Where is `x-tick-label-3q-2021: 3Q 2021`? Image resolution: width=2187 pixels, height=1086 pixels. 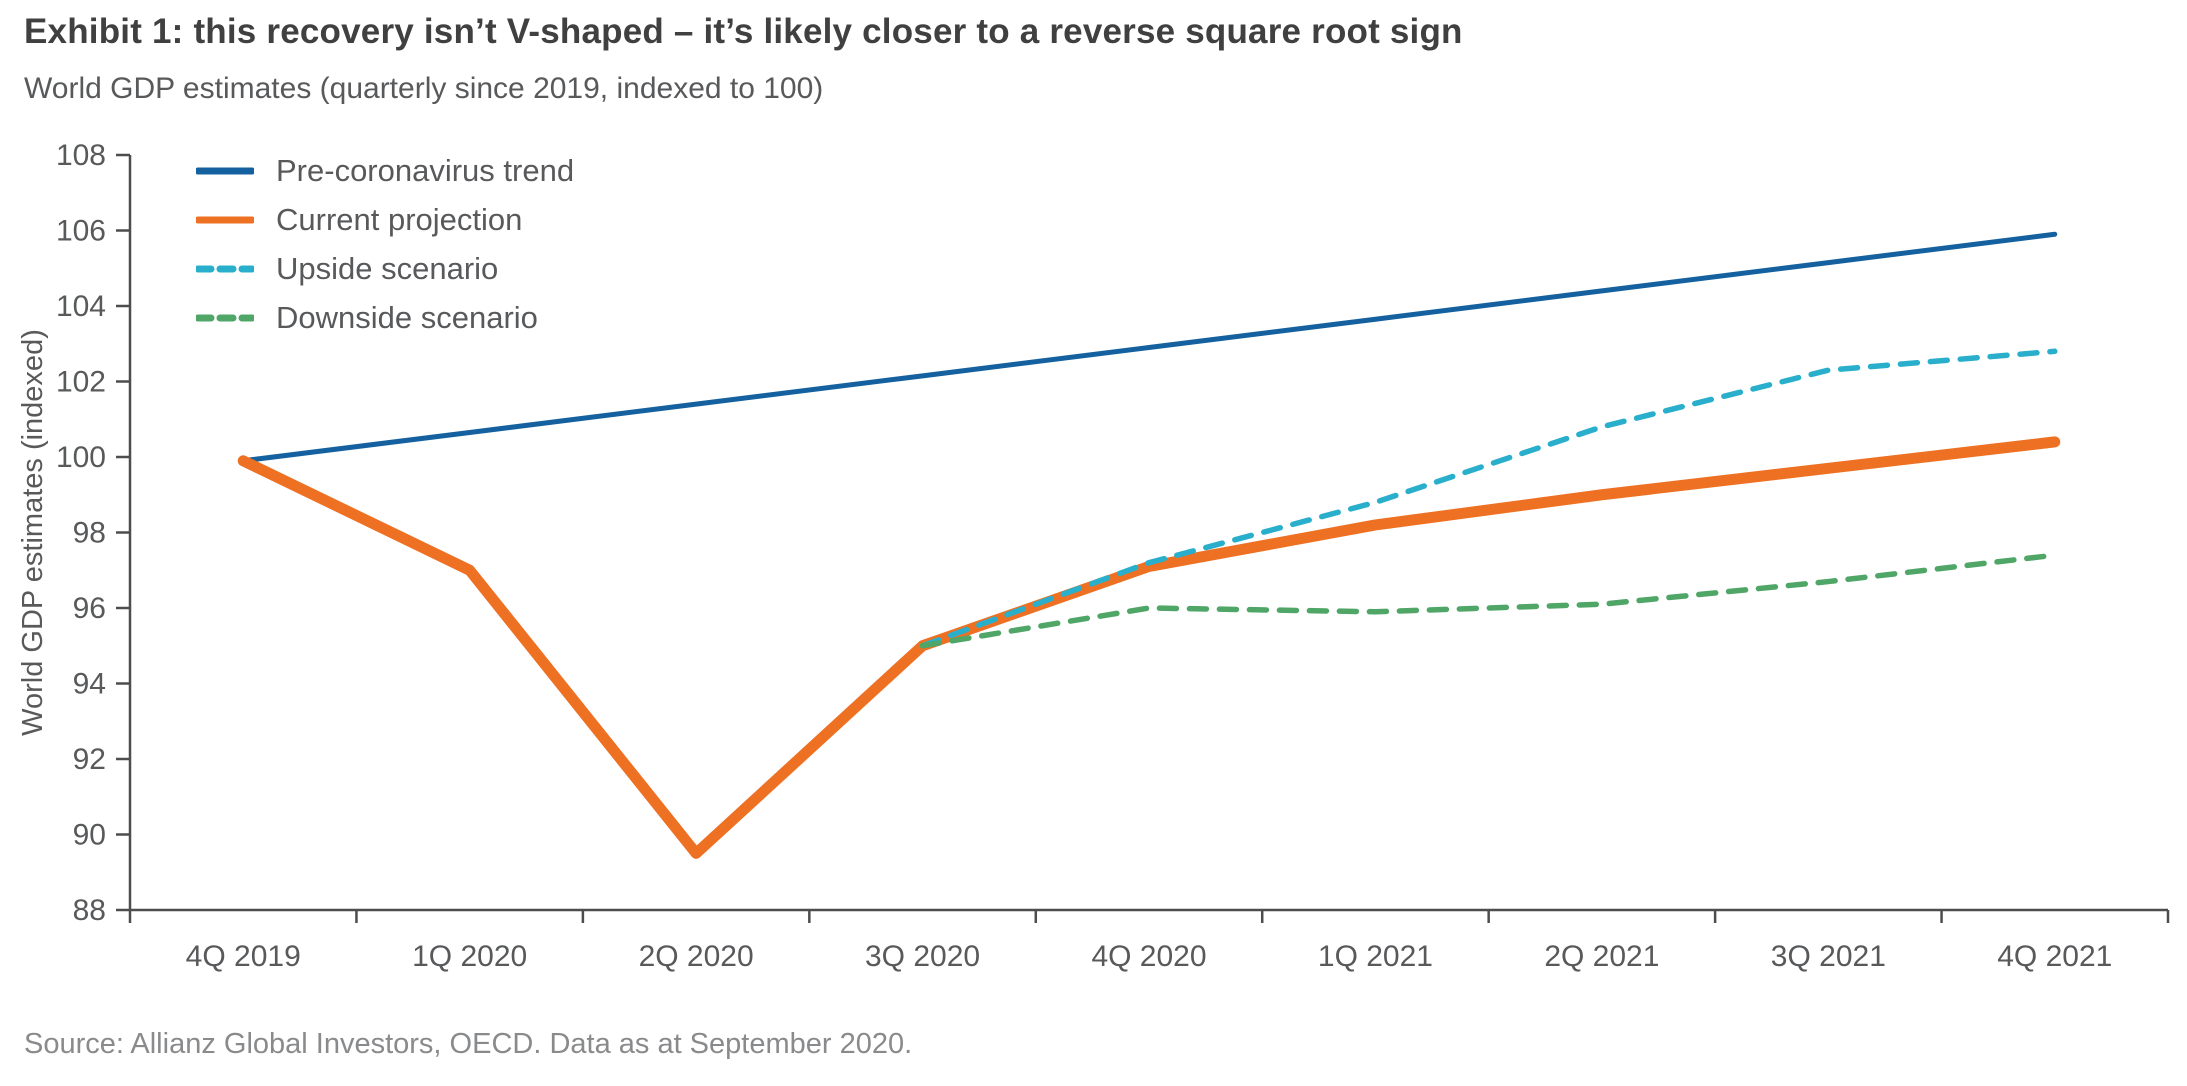 x-tick-label-3q-2021: 3Q 2021 is located at coordinates (1828, 956).